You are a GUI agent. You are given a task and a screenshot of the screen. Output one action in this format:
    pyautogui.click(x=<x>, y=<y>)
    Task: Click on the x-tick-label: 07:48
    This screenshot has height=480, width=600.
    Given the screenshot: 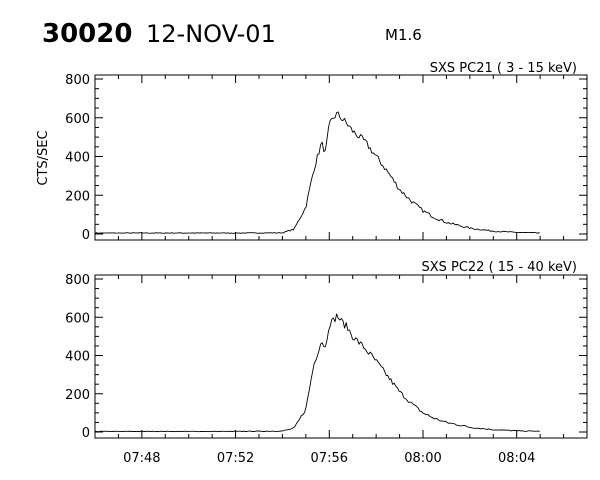 What is the action you would take?
    pyautogui.click(x=141, y=458)
    